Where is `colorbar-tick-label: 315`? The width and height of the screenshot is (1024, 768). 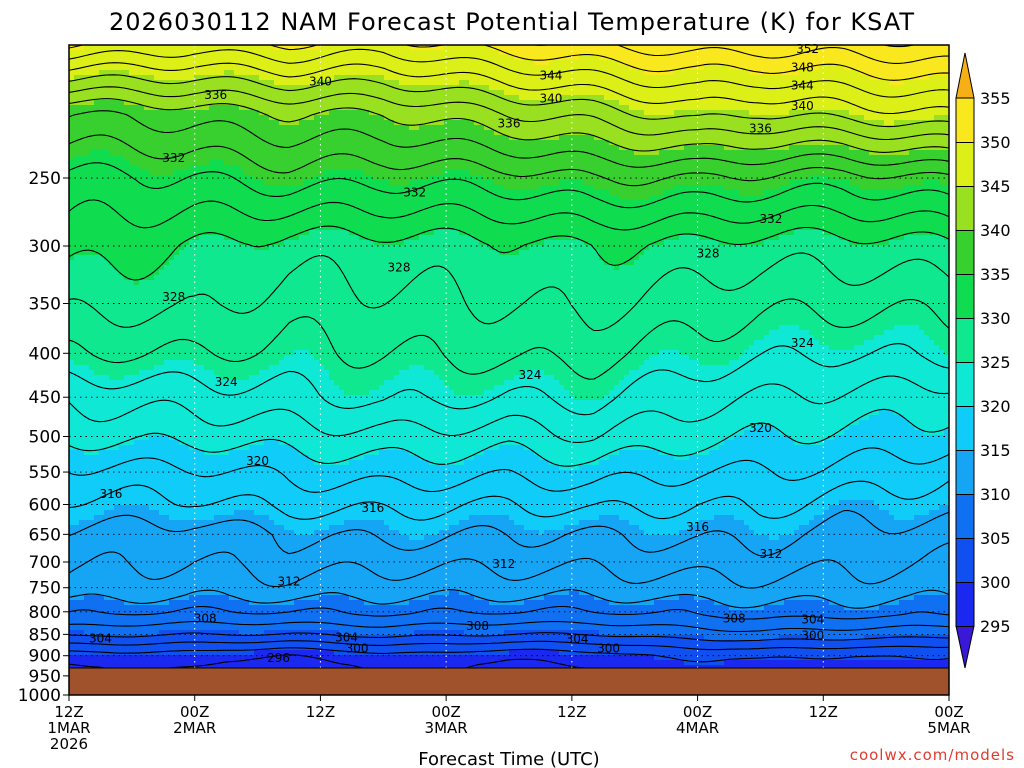
colorbar-tick-label: 315 is located at coordinates (995, 450).